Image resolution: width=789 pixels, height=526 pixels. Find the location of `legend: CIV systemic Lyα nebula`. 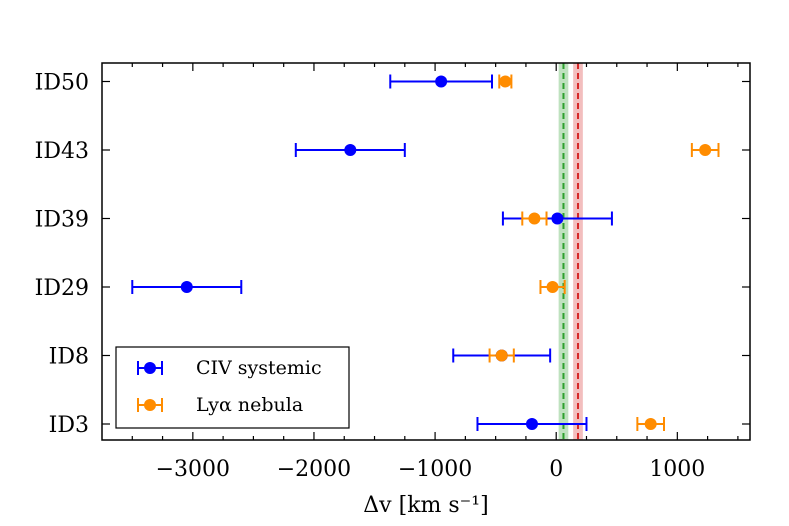

legend: CIV systemic Lyα nebula is located at coordinates (232, 387).